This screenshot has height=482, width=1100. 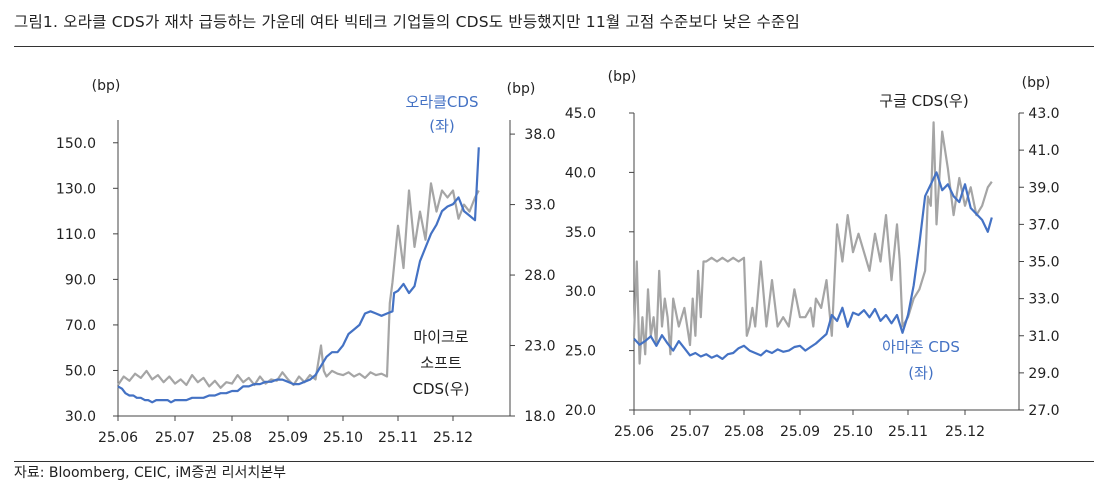 What do you see at coordinates (539, 206) in the screenshot?
I see `chart1-right-tick-label: 33.0` at bounding box center [539, 206].